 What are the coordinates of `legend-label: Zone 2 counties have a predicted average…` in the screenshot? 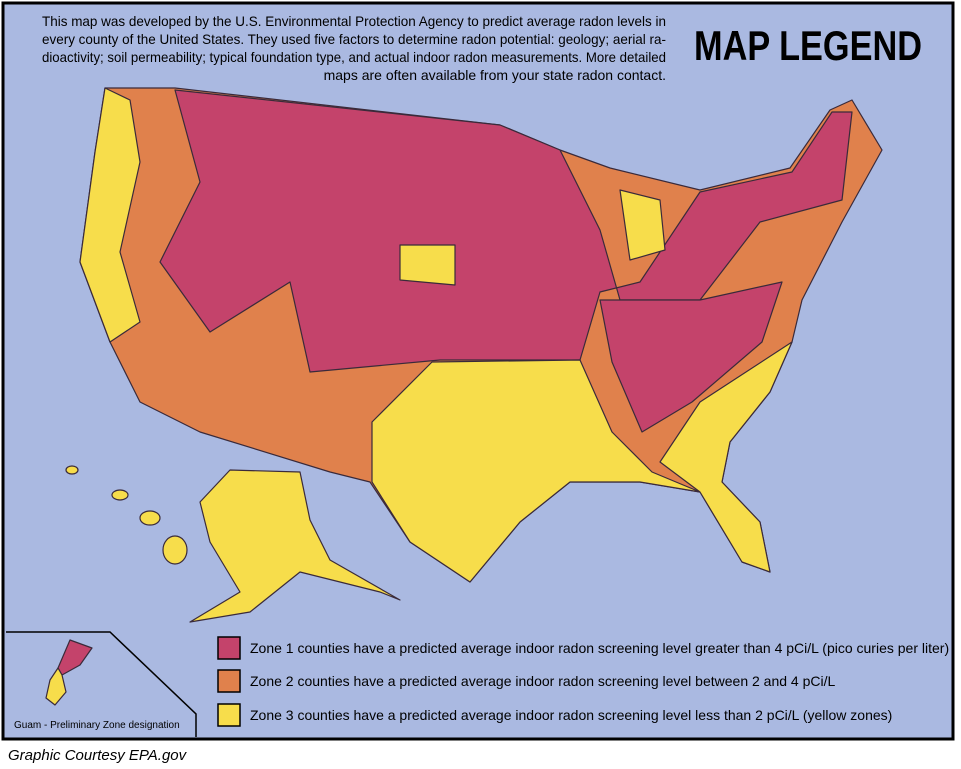 It's located at (542, 681).